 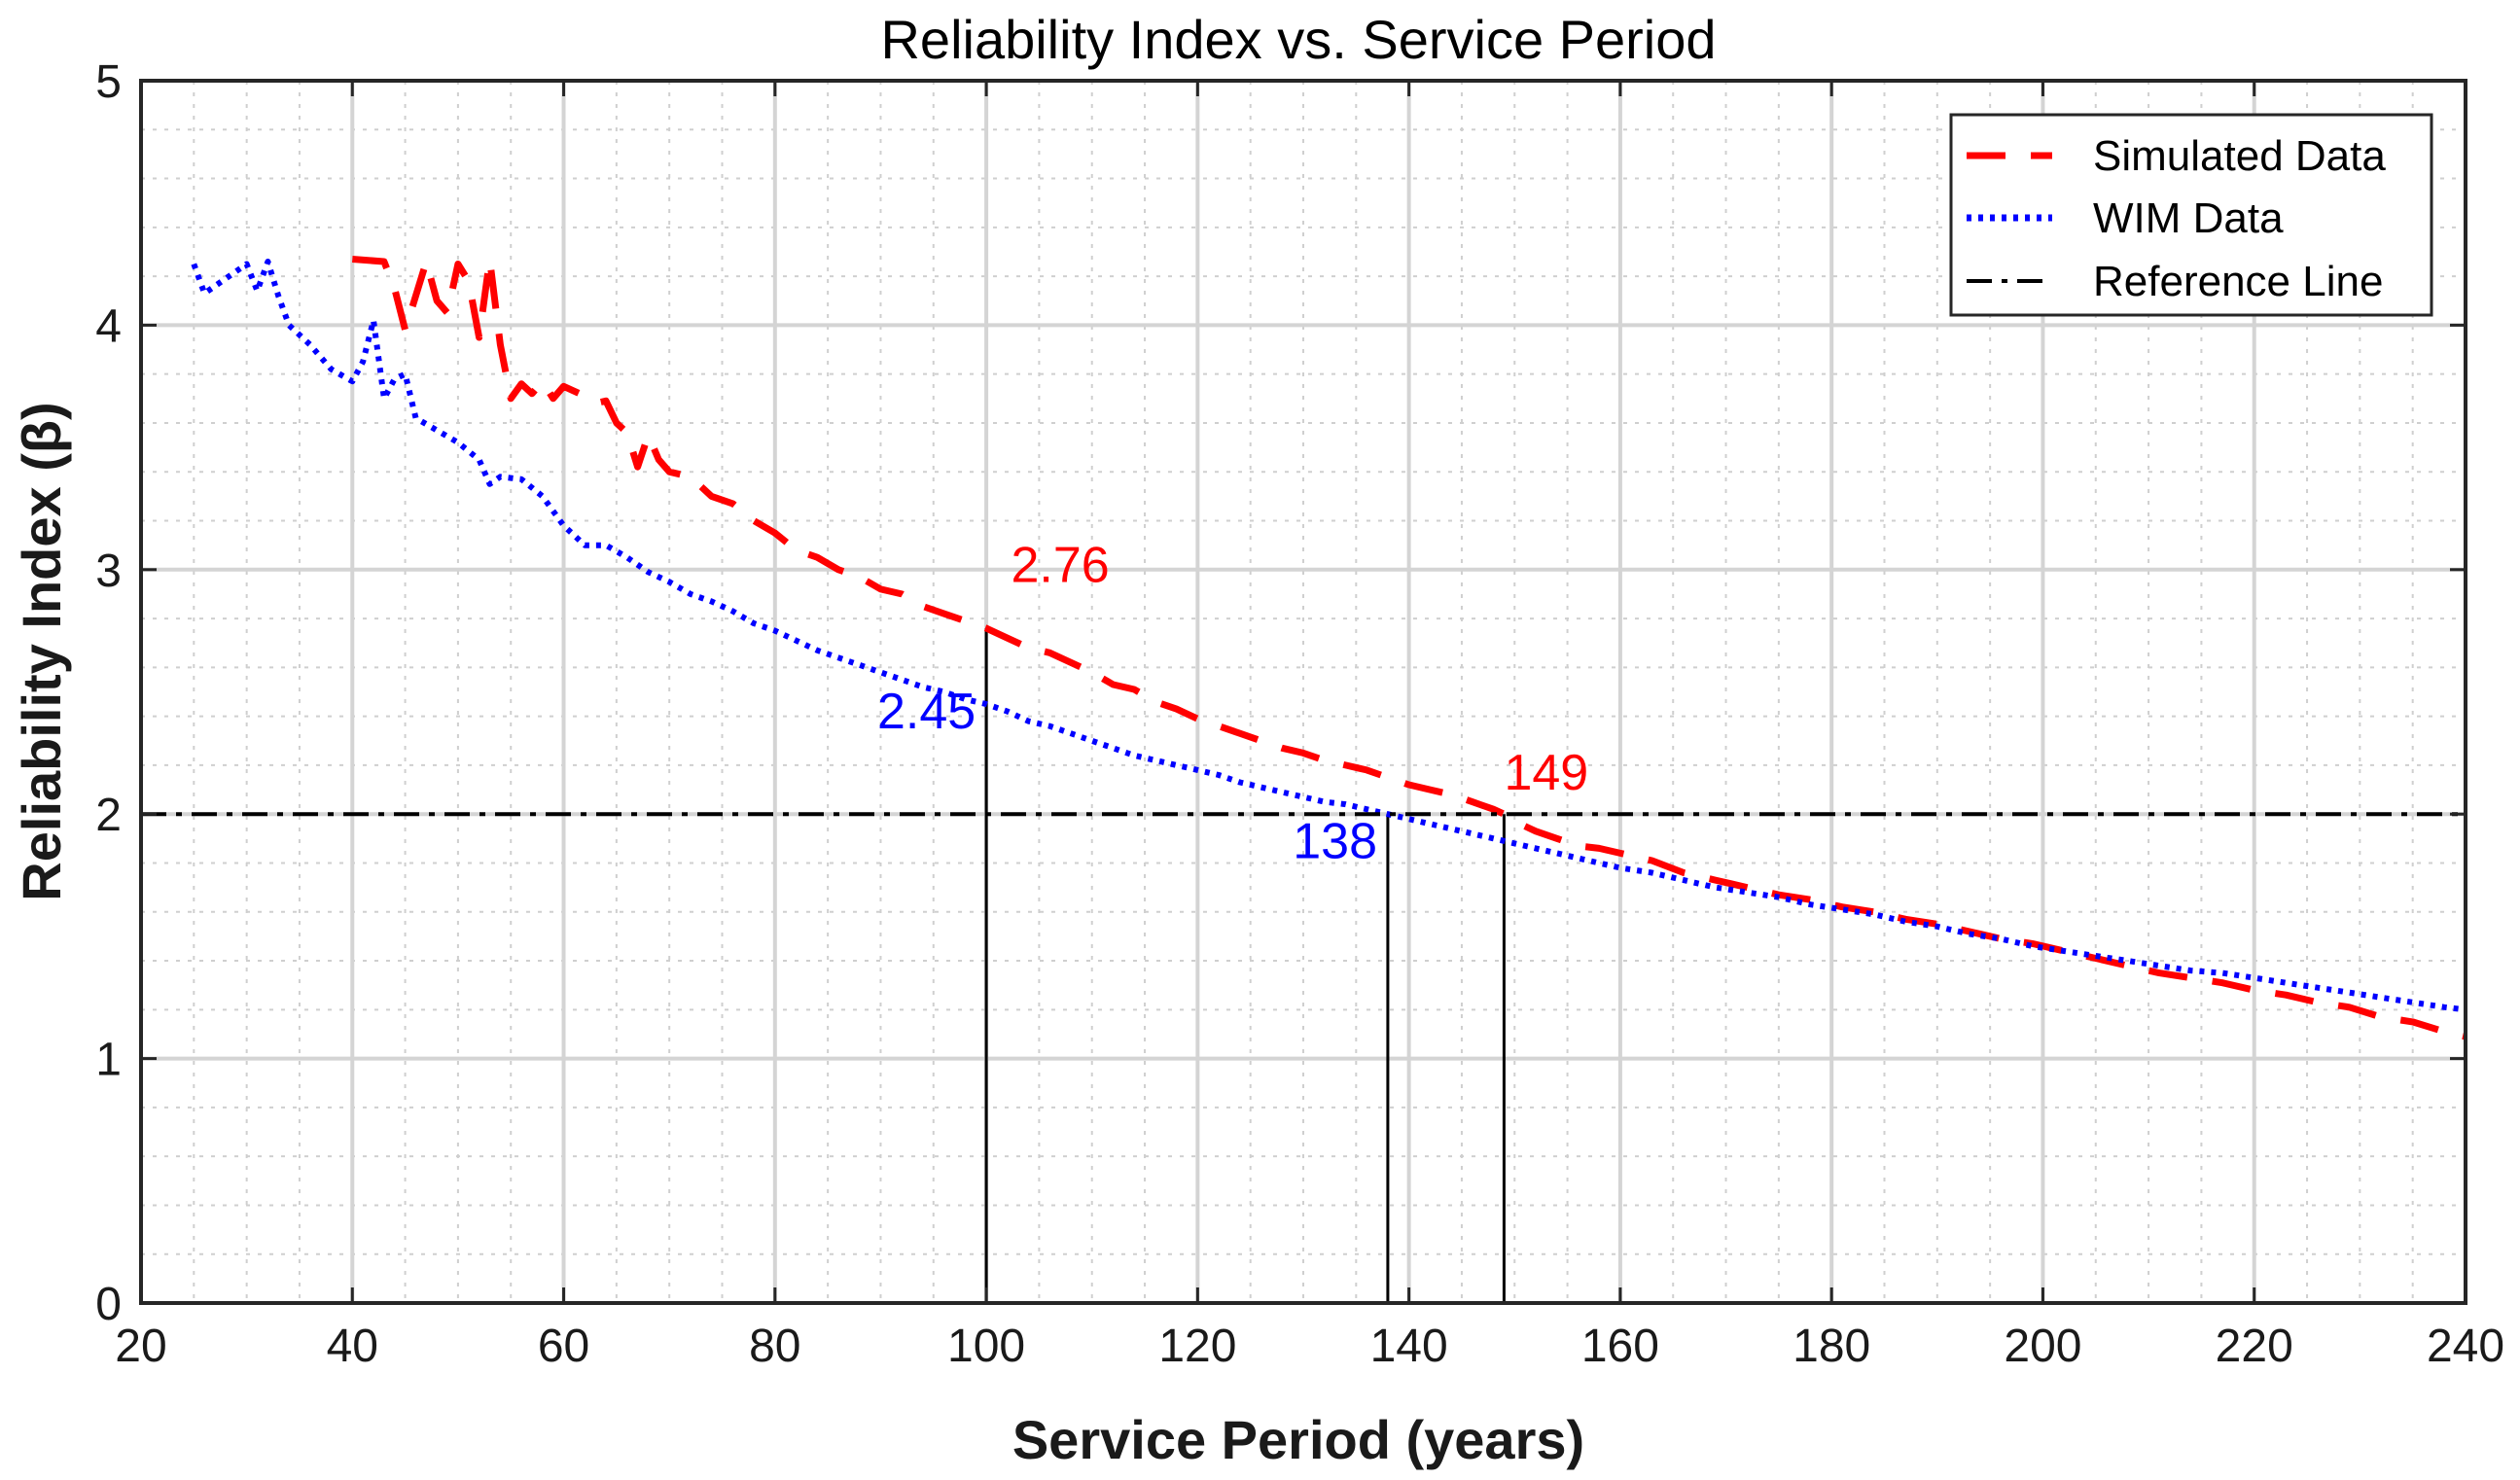 What do you see at coordinates (2239, 156) in the screenshot?
I see `legend-label-simulated: Simulated Data` at bounding box center [2239, 156].